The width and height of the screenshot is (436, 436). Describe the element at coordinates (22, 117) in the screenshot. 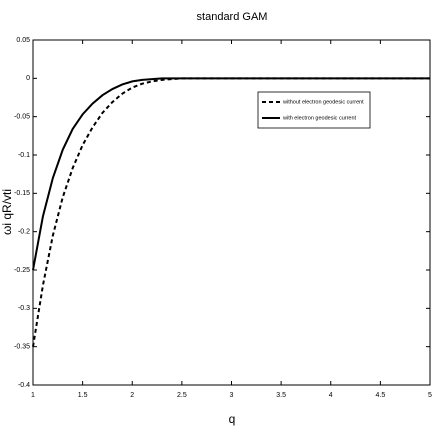

I see `y-tick-label: -0.05` at that location.